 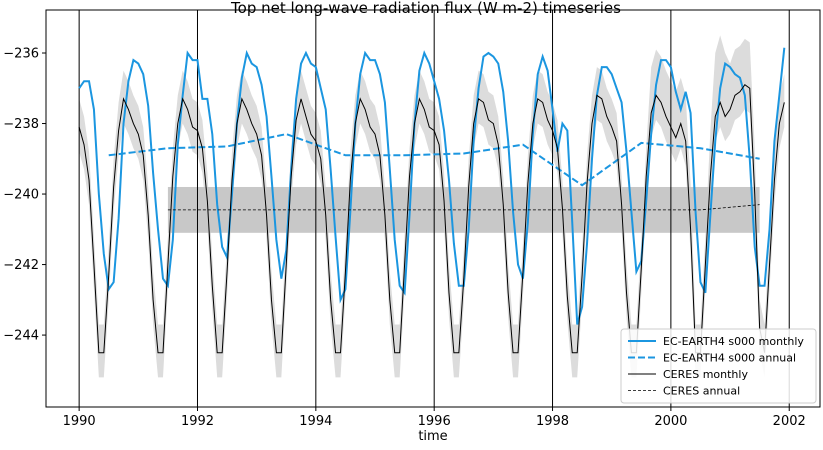 What do you see at coordinates (315, 421) in the screenshot?
I see `x-tick-label: 1994` at bounding box center [315, 421].